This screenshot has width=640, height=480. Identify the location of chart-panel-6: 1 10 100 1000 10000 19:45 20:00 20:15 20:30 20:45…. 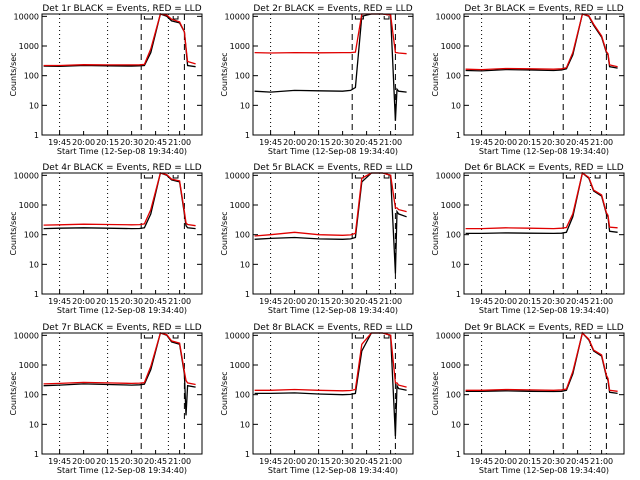
(528, 239).